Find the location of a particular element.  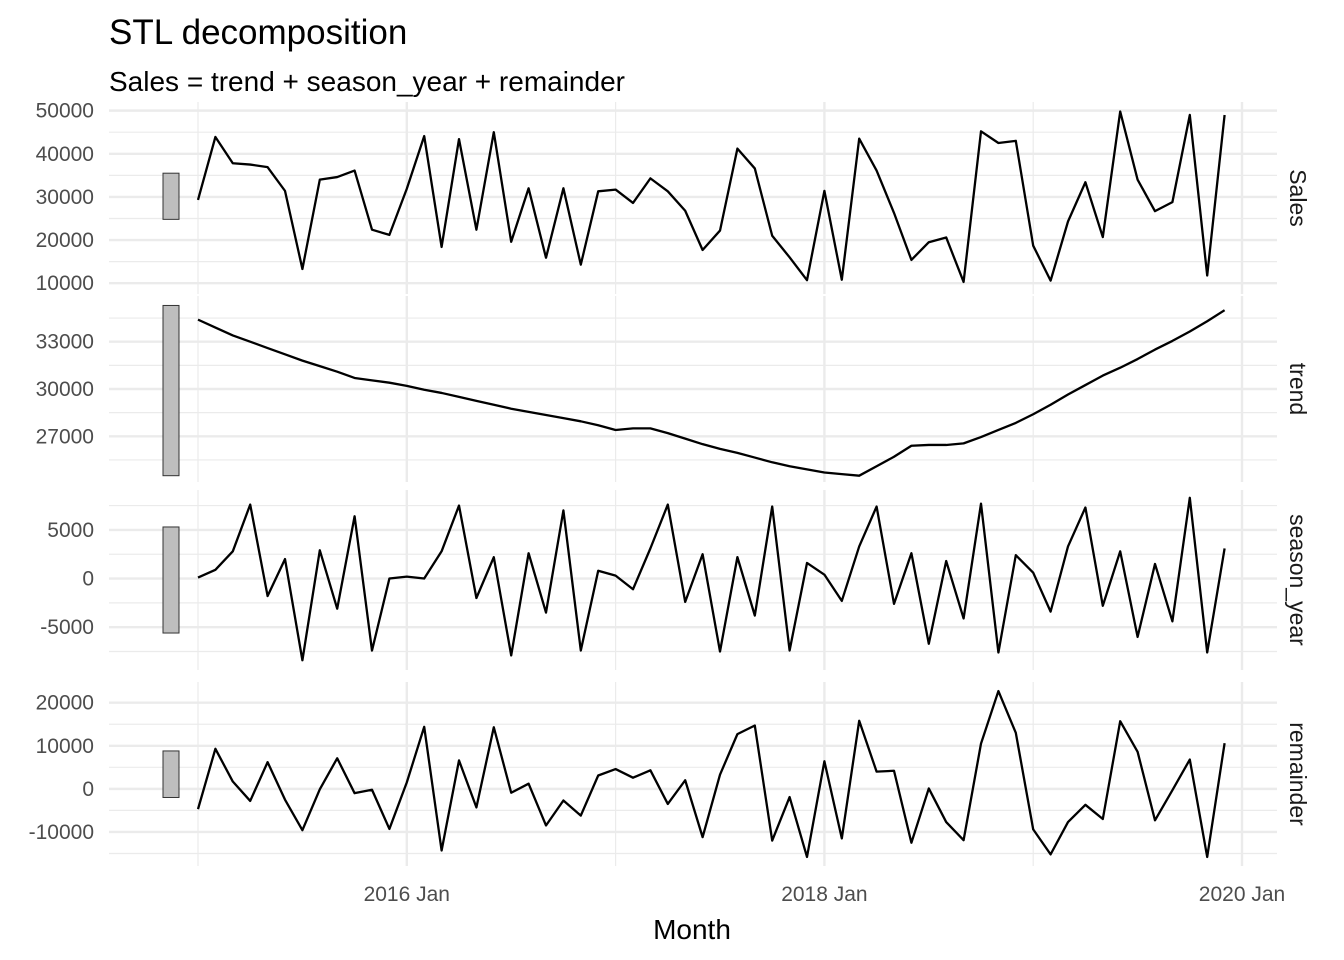

y-tick-label: 33000 is located at coordinates (65, 342).